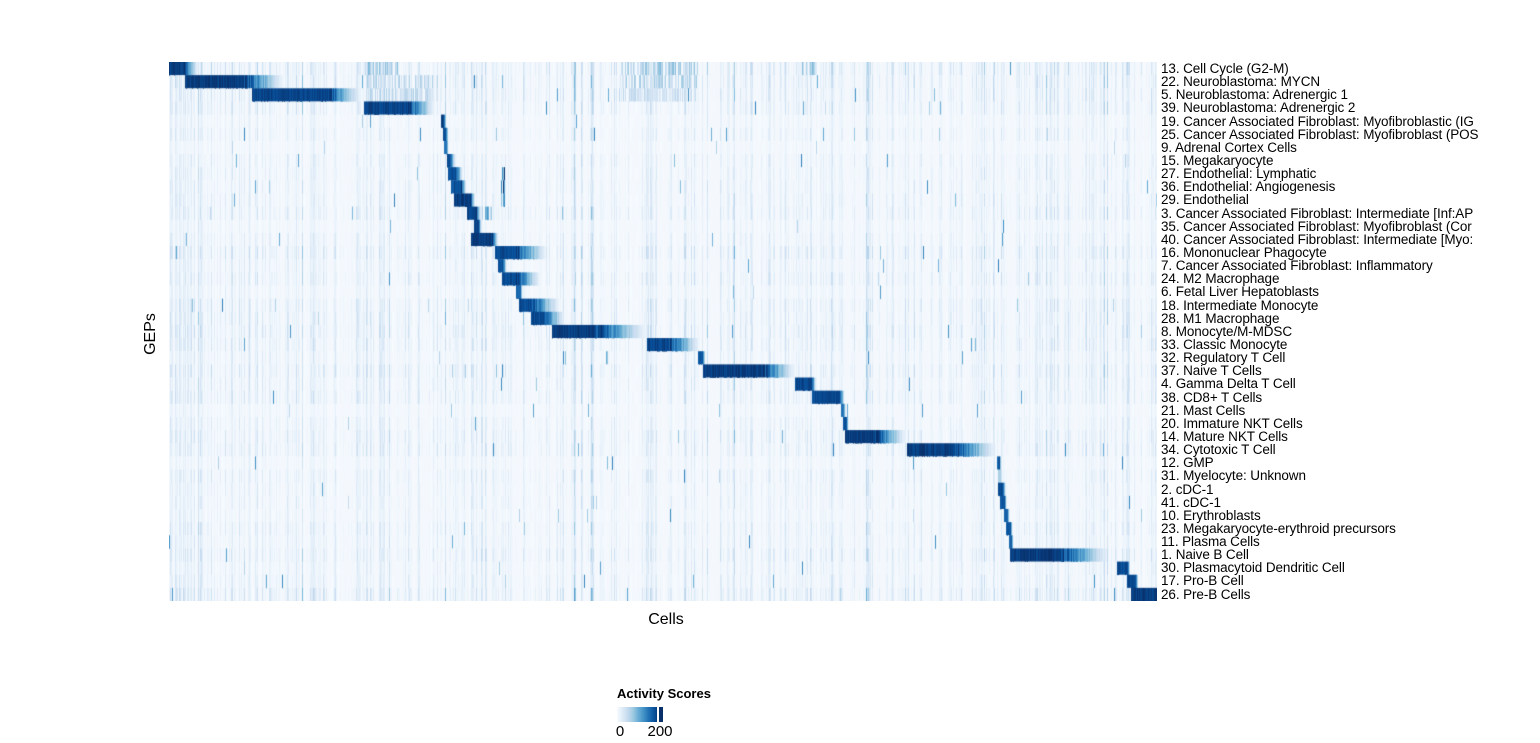 The height and width of the screenshot is (743, 1540). I want to click on gep-label: 20. Immature NKT Cells, so click(1232, 423).